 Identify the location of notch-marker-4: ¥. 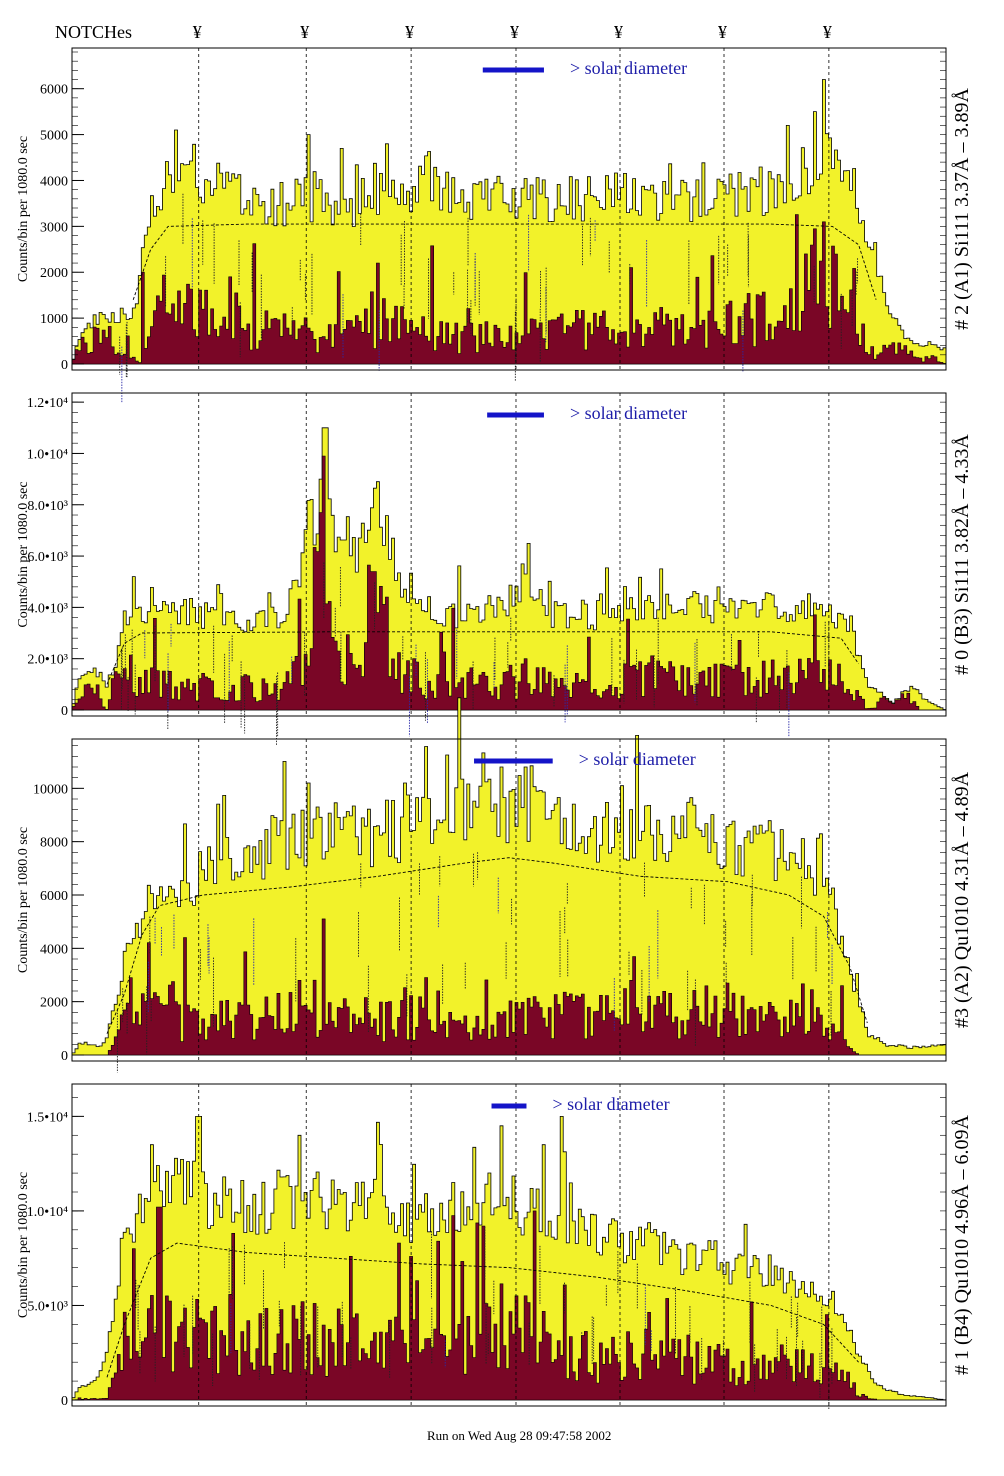
(514, 32).